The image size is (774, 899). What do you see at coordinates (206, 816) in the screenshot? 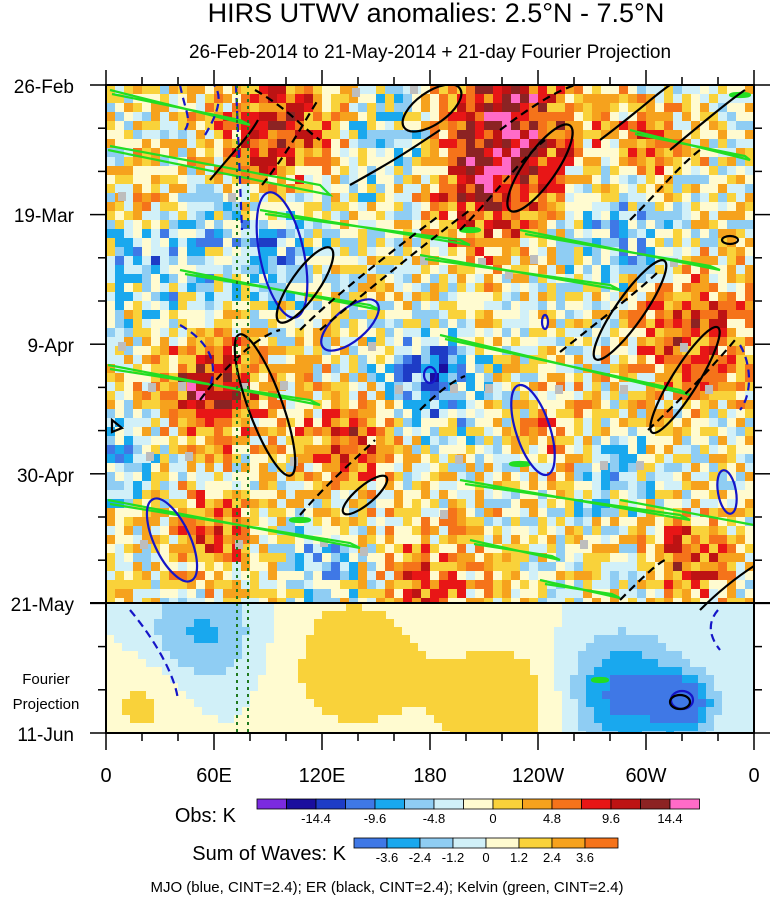
I see `obs-colorbar-title: Obs: K` at bounding box center [206, 816].